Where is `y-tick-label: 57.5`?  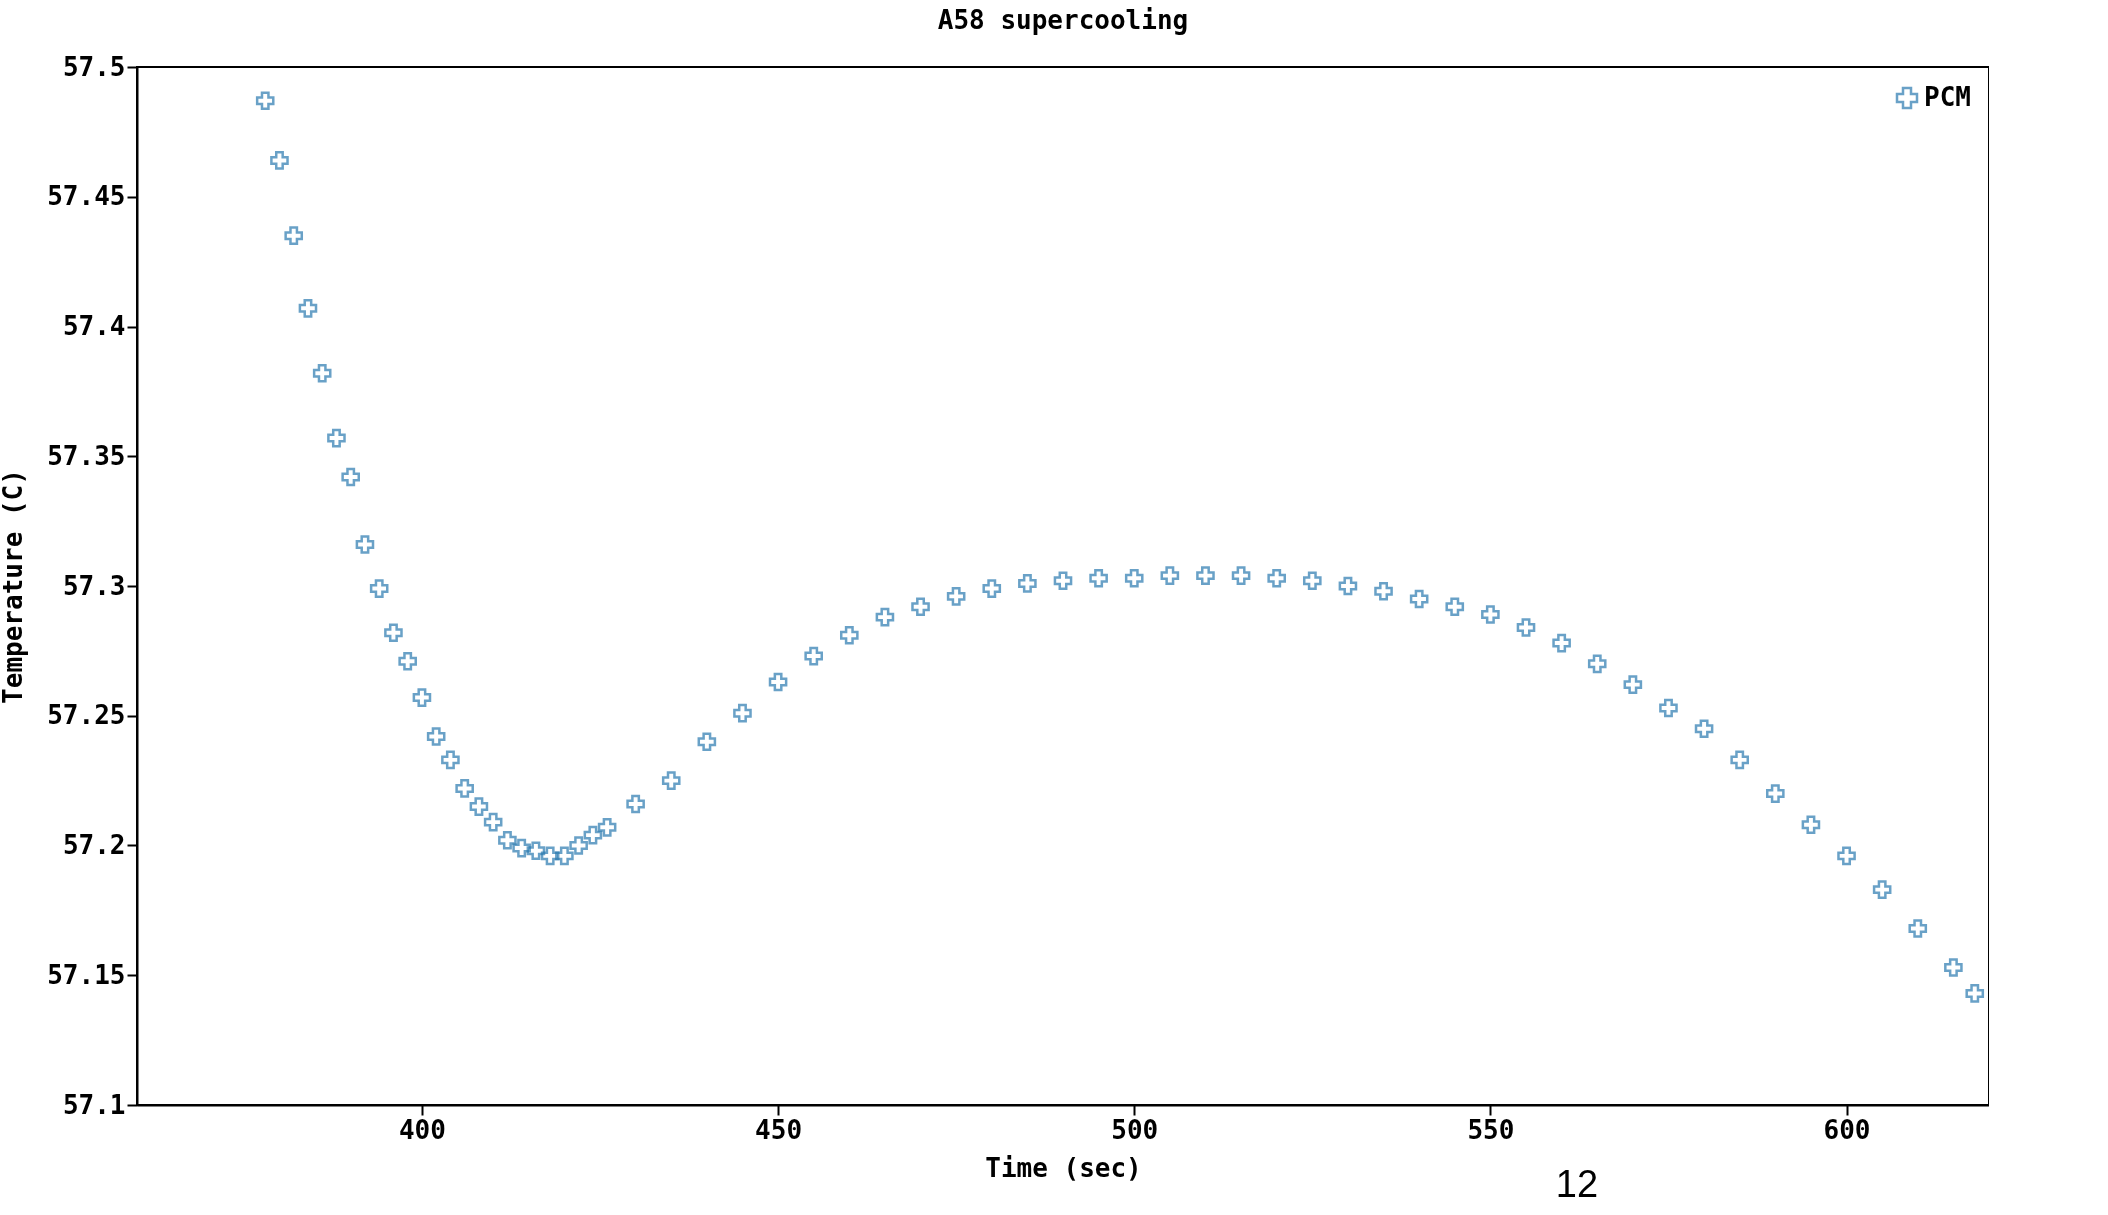
y-tick-label: 57.5 is located at coordinates (94, 66).